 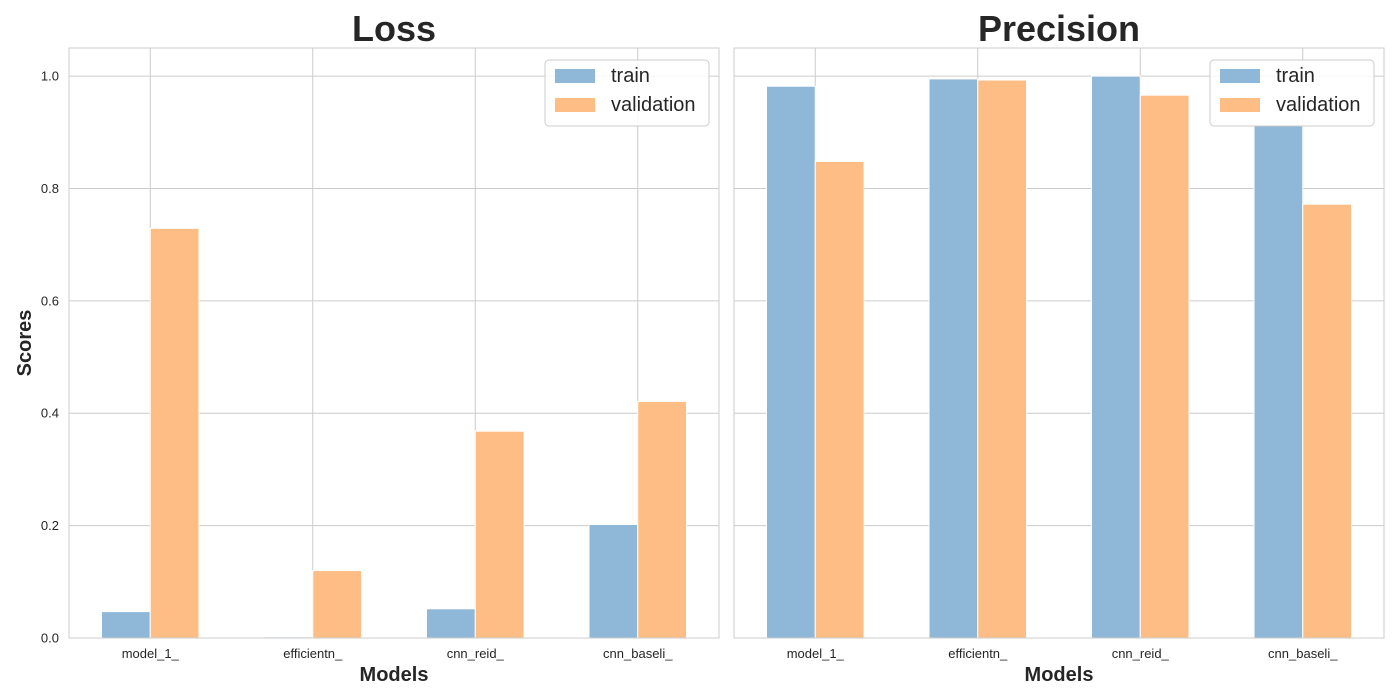 I want to click on chart-title: Precision, so click(x=1059, y=28).